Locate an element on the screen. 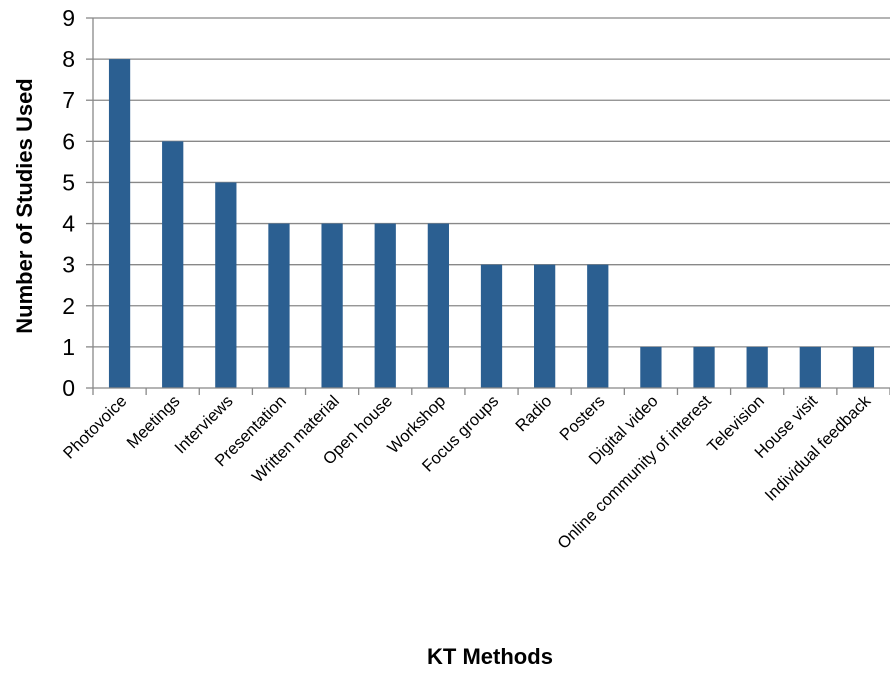 The height and width of the screenshot is (677, 890). bar-photovoice is located at coordinates (119, 223).